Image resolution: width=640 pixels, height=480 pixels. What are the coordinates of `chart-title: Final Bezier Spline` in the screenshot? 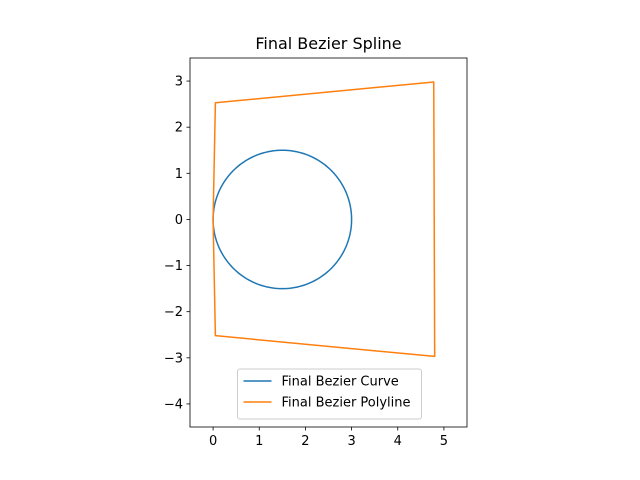 It's located at (328, 43).